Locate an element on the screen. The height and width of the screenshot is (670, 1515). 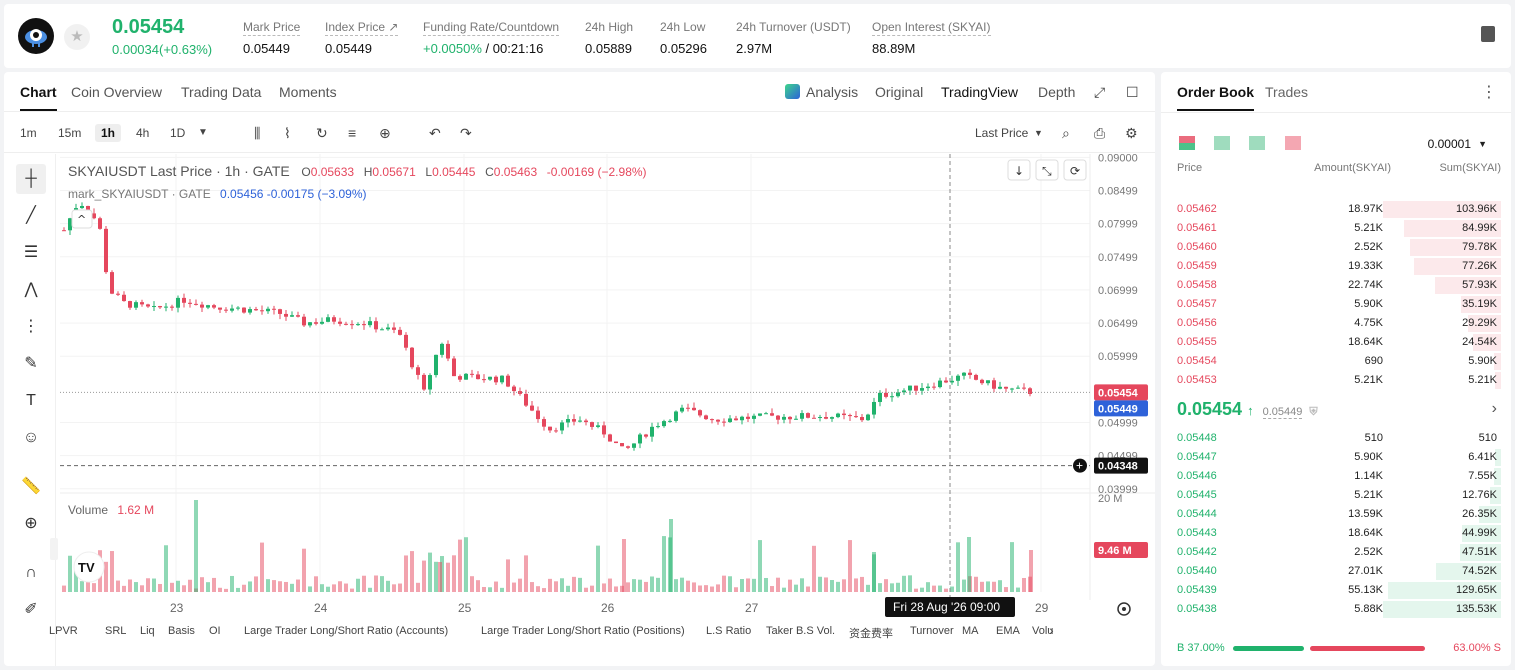
indicator-toggle: EMA is located at coordinates (1008, 631).